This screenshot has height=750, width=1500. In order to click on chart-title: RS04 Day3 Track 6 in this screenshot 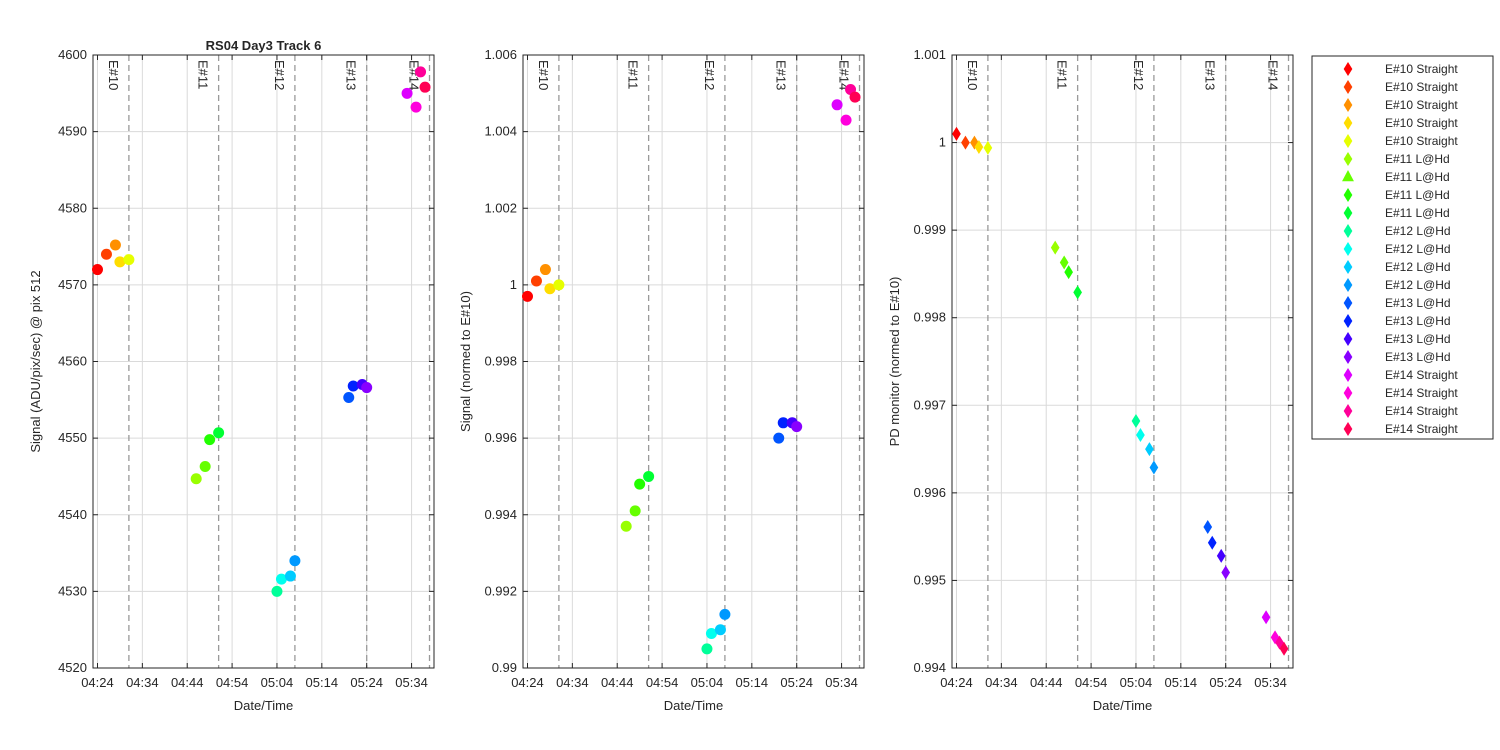, I will do `click(264, 45)`.